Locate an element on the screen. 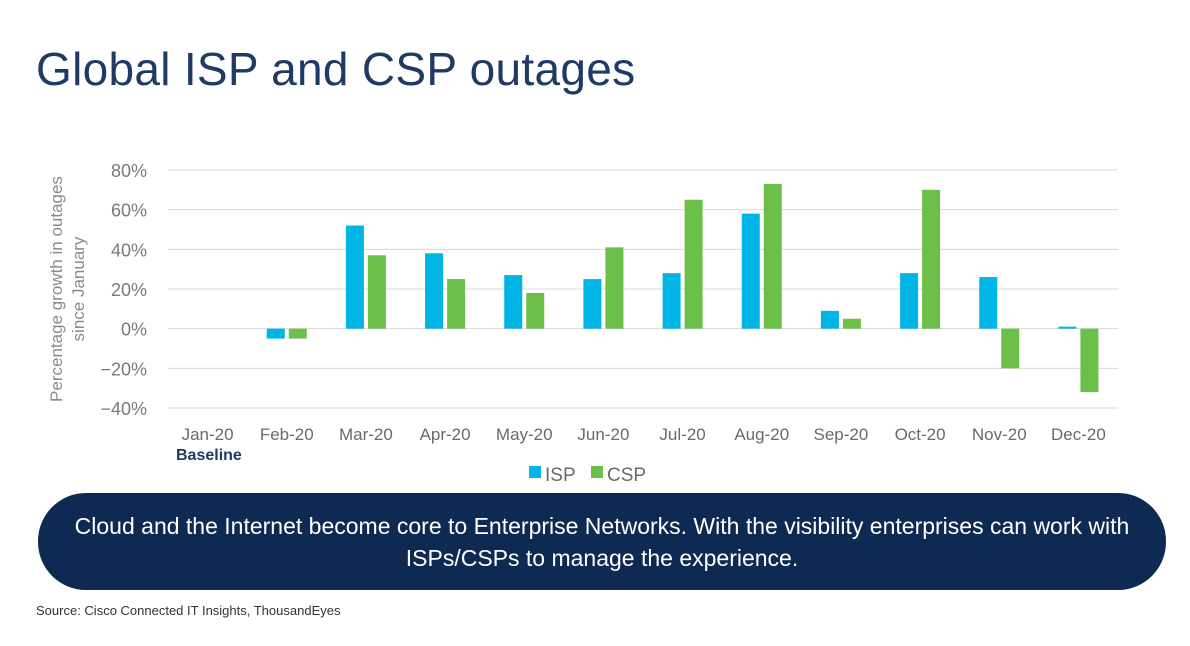  y-tick-label: 80% is located at coordinates (129, 171).